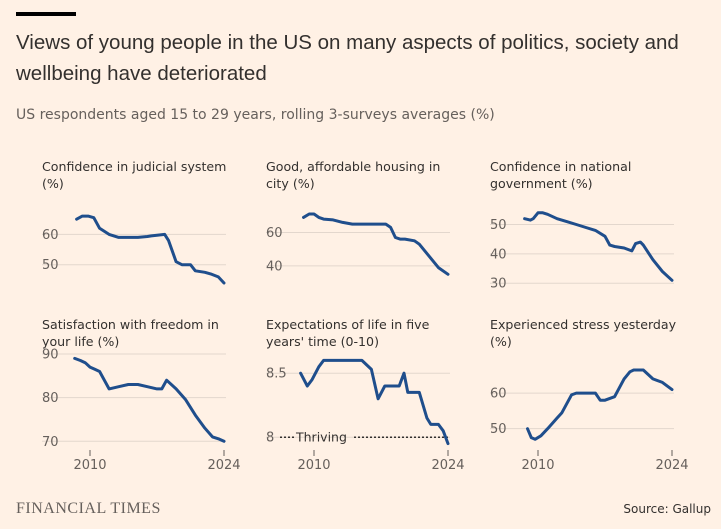 This screenshot has width=721, height=529. Describe the element at coordinates (667, 509) in the screenshot. I see `source-note: Source: Gallup` at that location.